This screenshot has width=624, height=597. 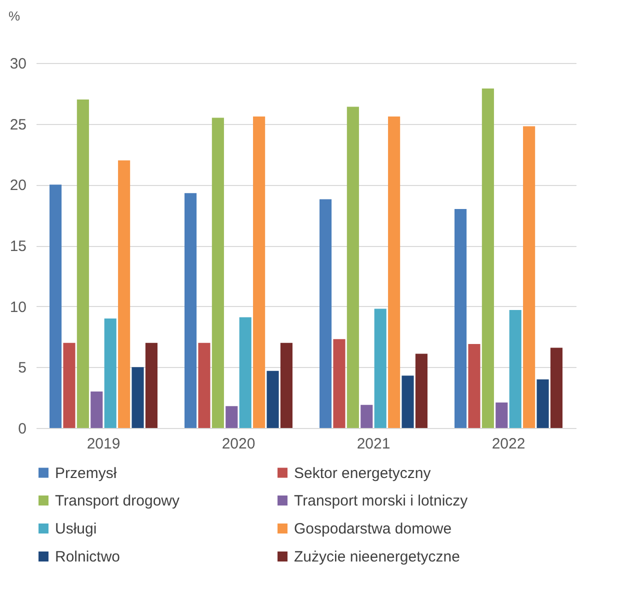 What do you see at coordinates (509, 444) in the screenshot?
I see `x-tick-label: 2022` at bounding box center [509, 444].